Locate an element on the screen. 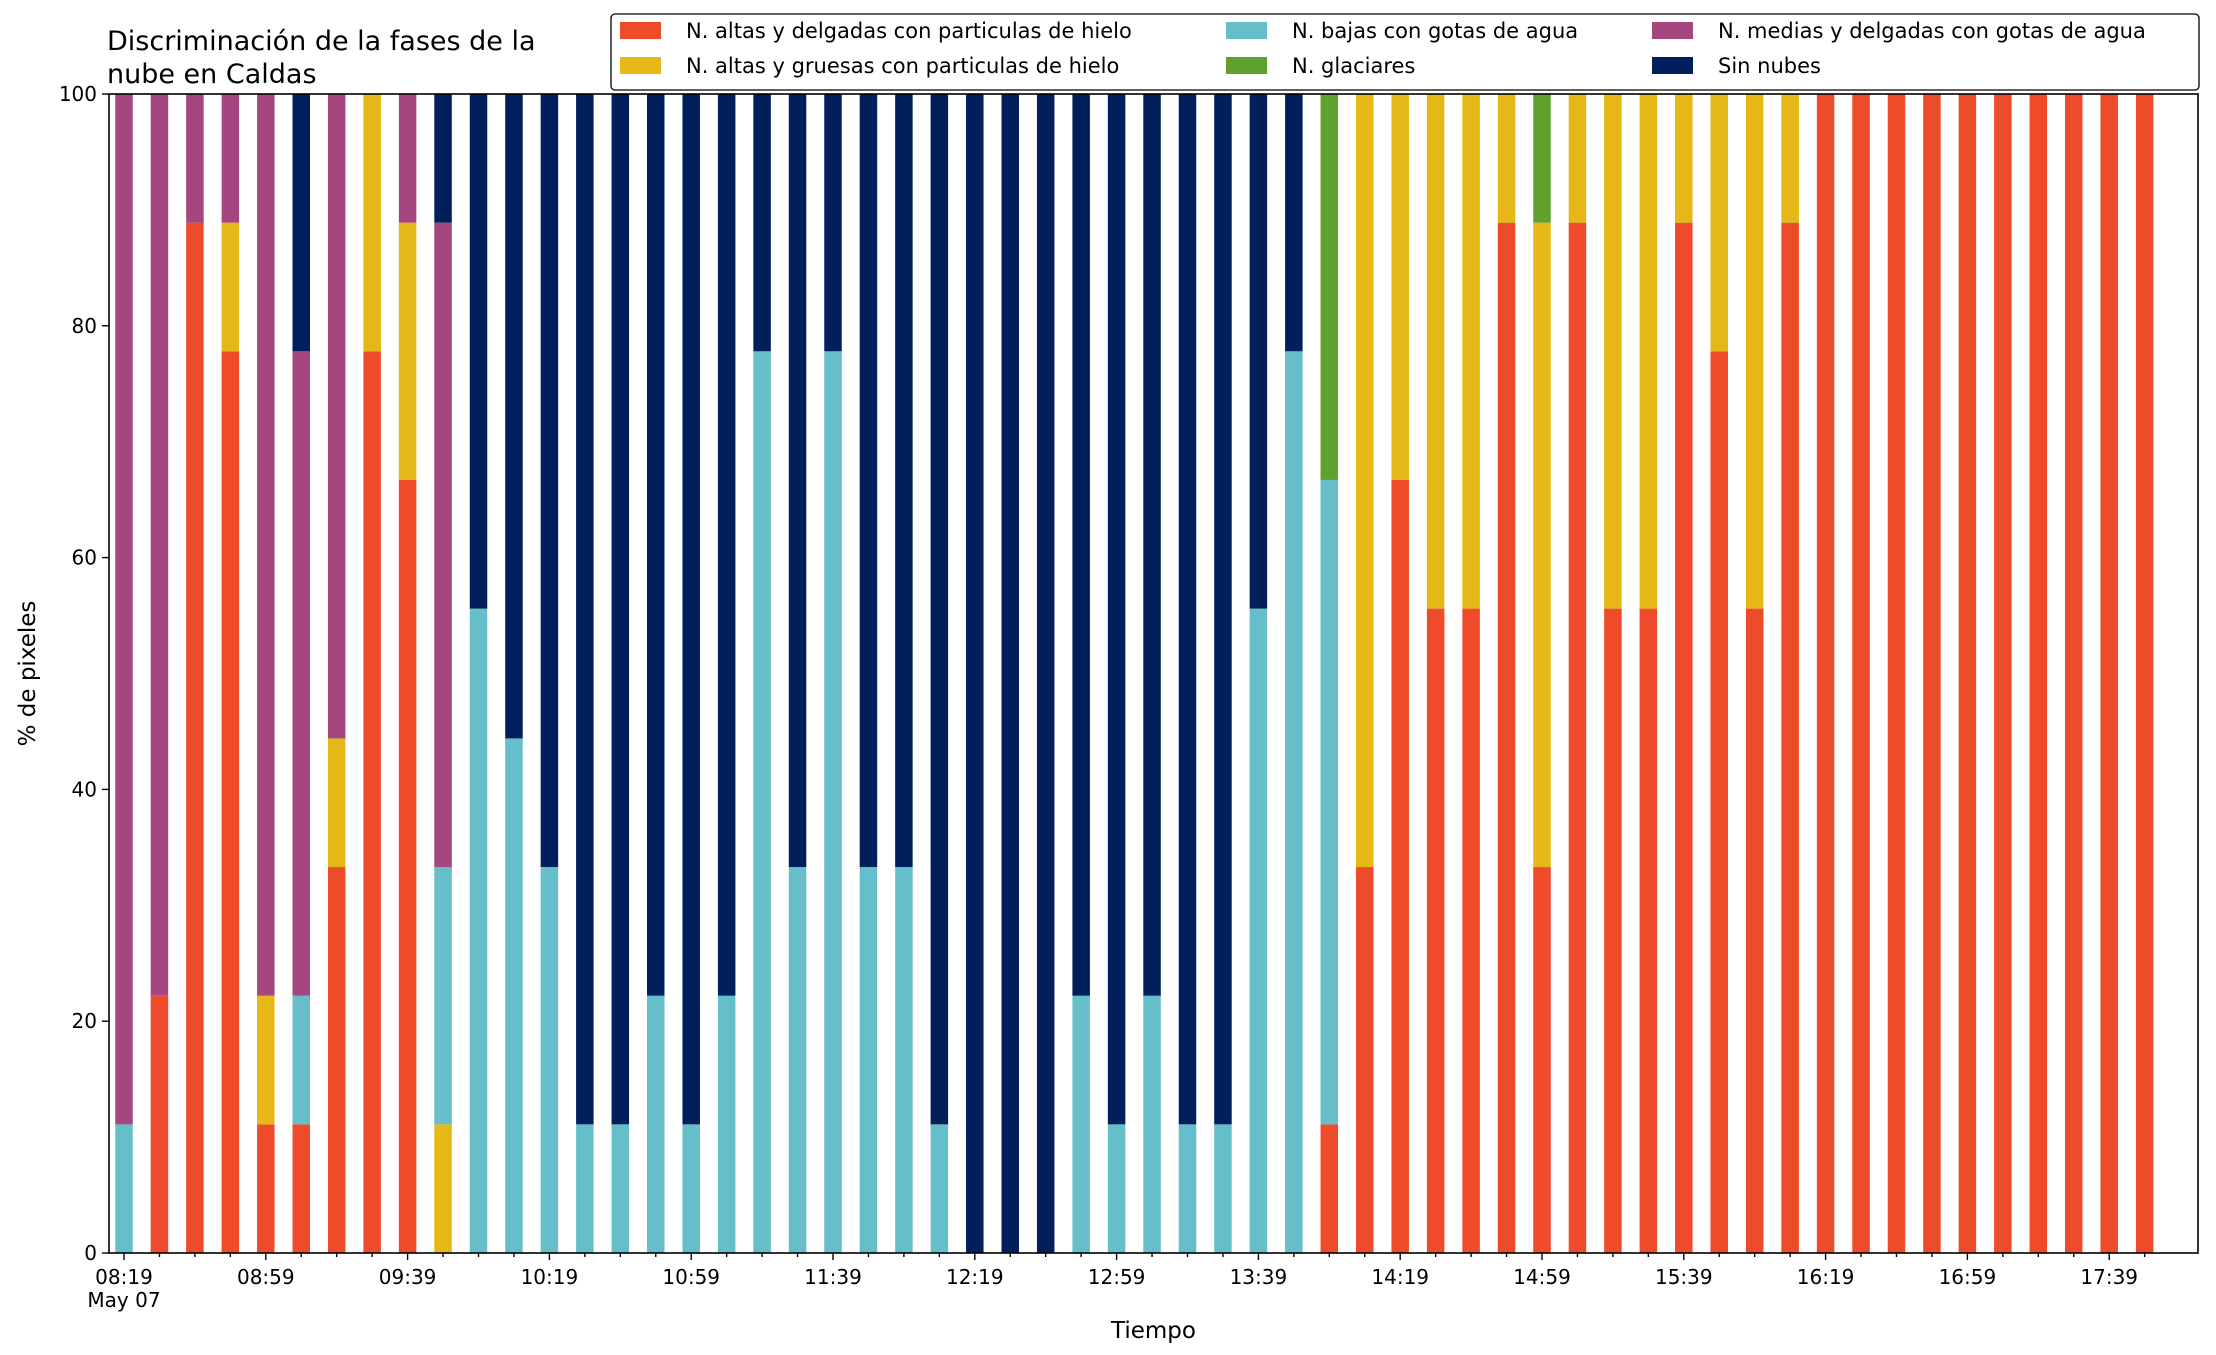 This screenshot has width=2216, height=1355. y-axis-label: % de pixeles is located at coordinates (28, 674).